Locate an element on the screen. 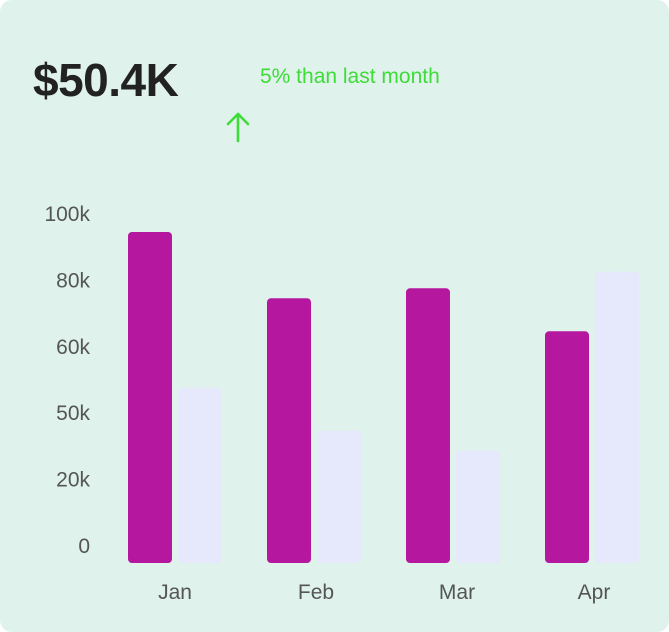 The width and height of the screenshot is (669, 632). x-category-label: Mar is located at coordinates (457, 592).